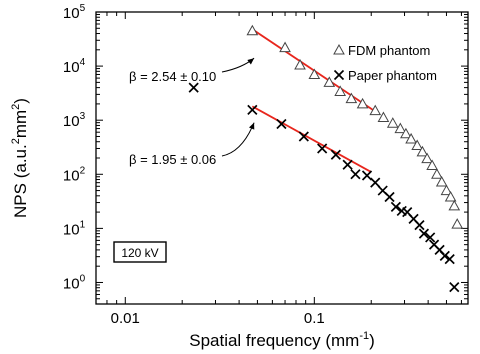 The image size is (480, 354). I want to click on y-axis-label-sup-1: 2, so click(16, 141).